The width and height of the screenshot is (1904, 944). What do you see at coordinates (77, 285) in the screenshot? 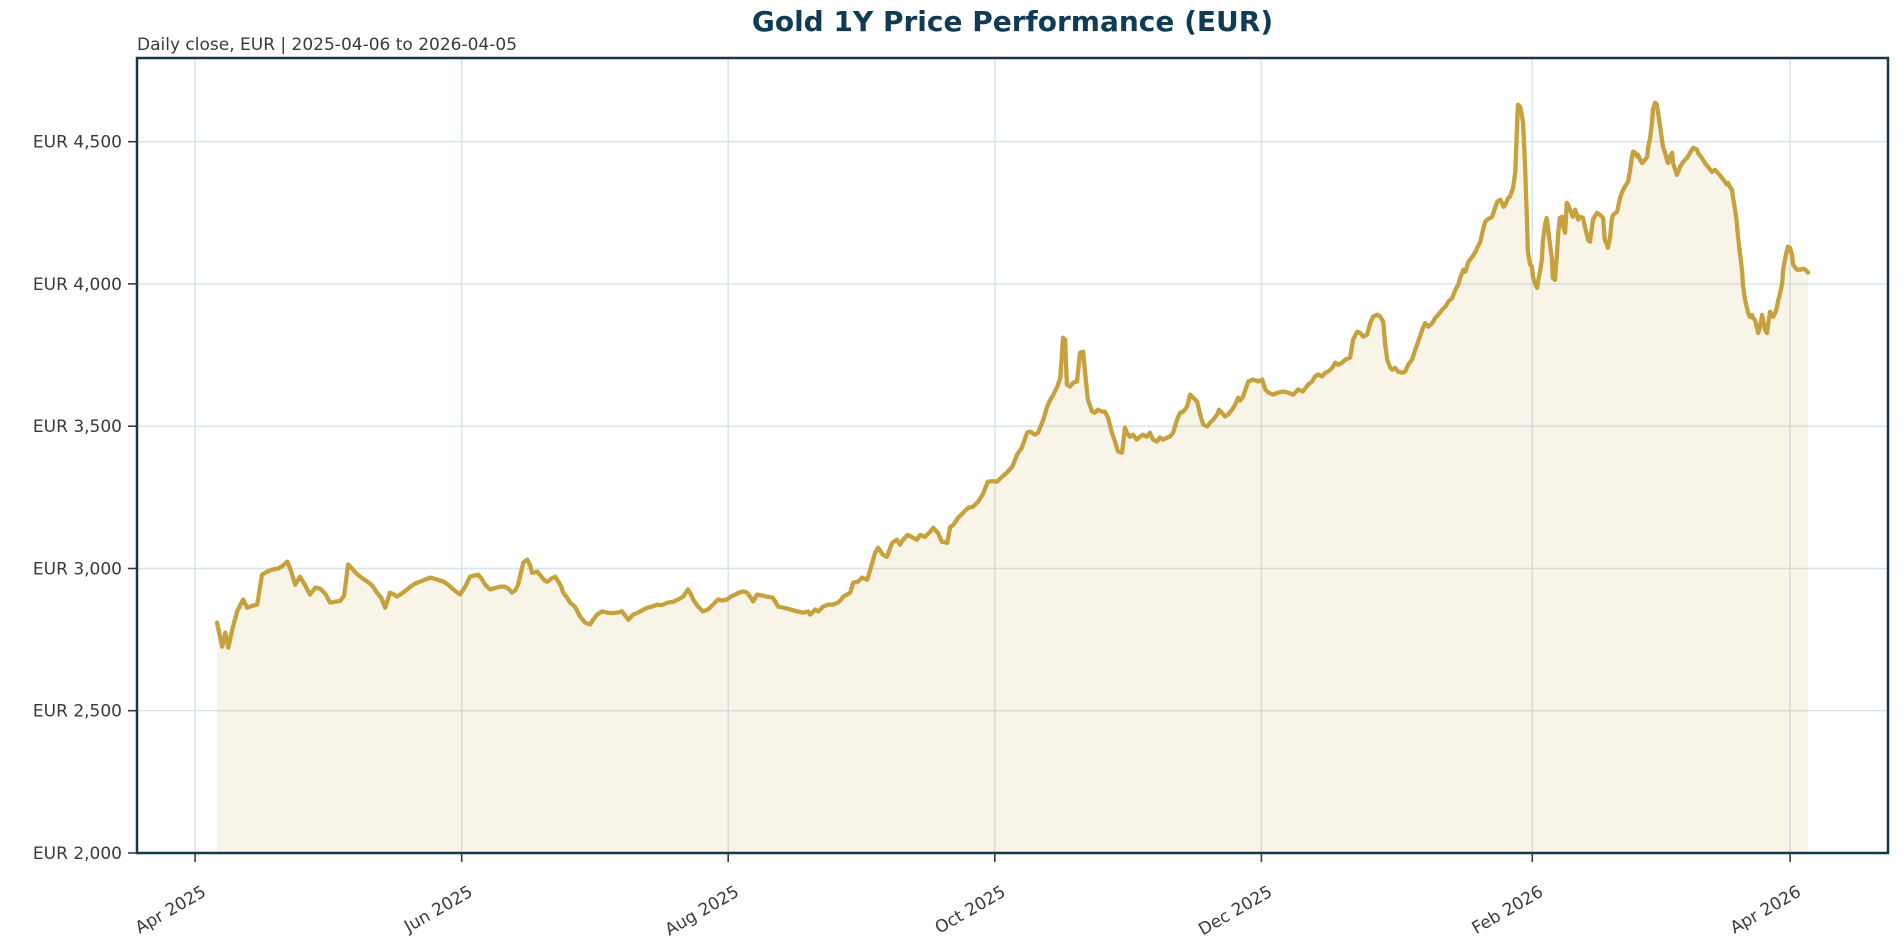
I see `y-tick-label: EUR 4,000` at bounding box center [77, 285].